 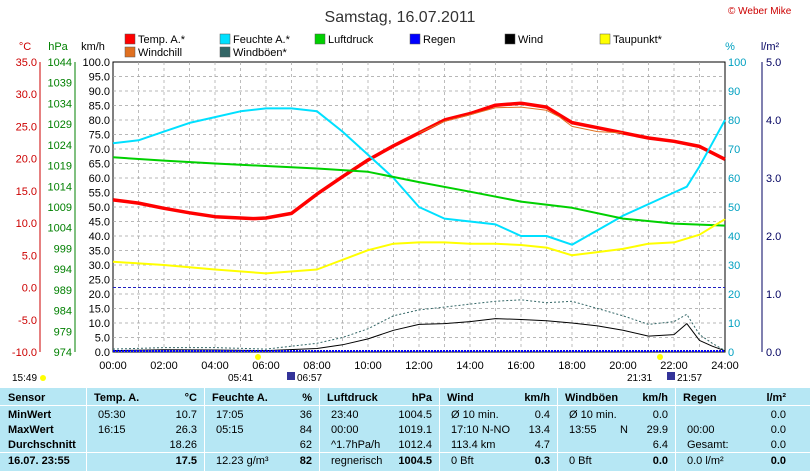 What do you see at coordinates (465, 430) in the screenshot?
I see `stats-sub: 17:10` at bounding box center [465, 430].